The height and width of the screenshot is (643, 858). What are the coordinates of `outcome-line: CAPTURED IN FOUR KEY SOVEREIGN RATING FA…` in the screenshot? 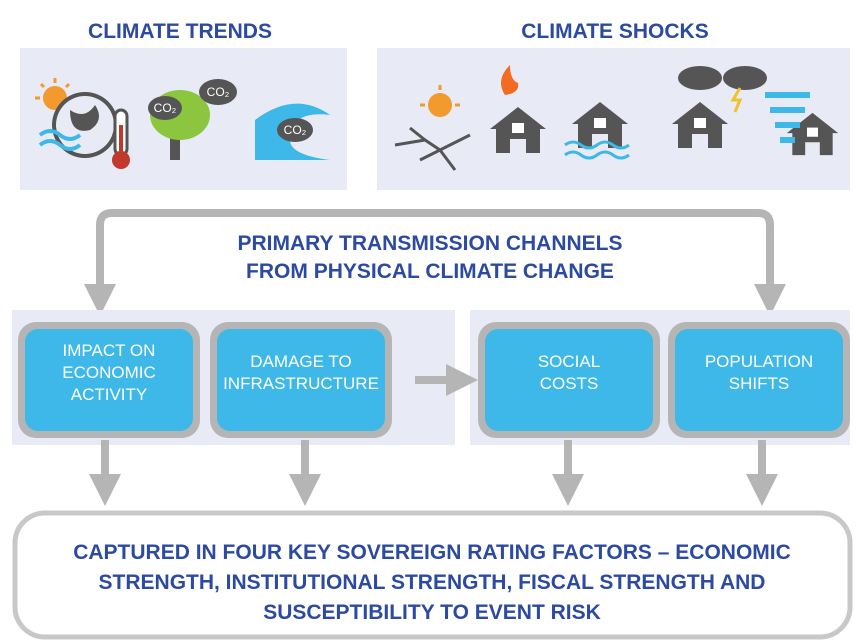 It's located at (432, 552).